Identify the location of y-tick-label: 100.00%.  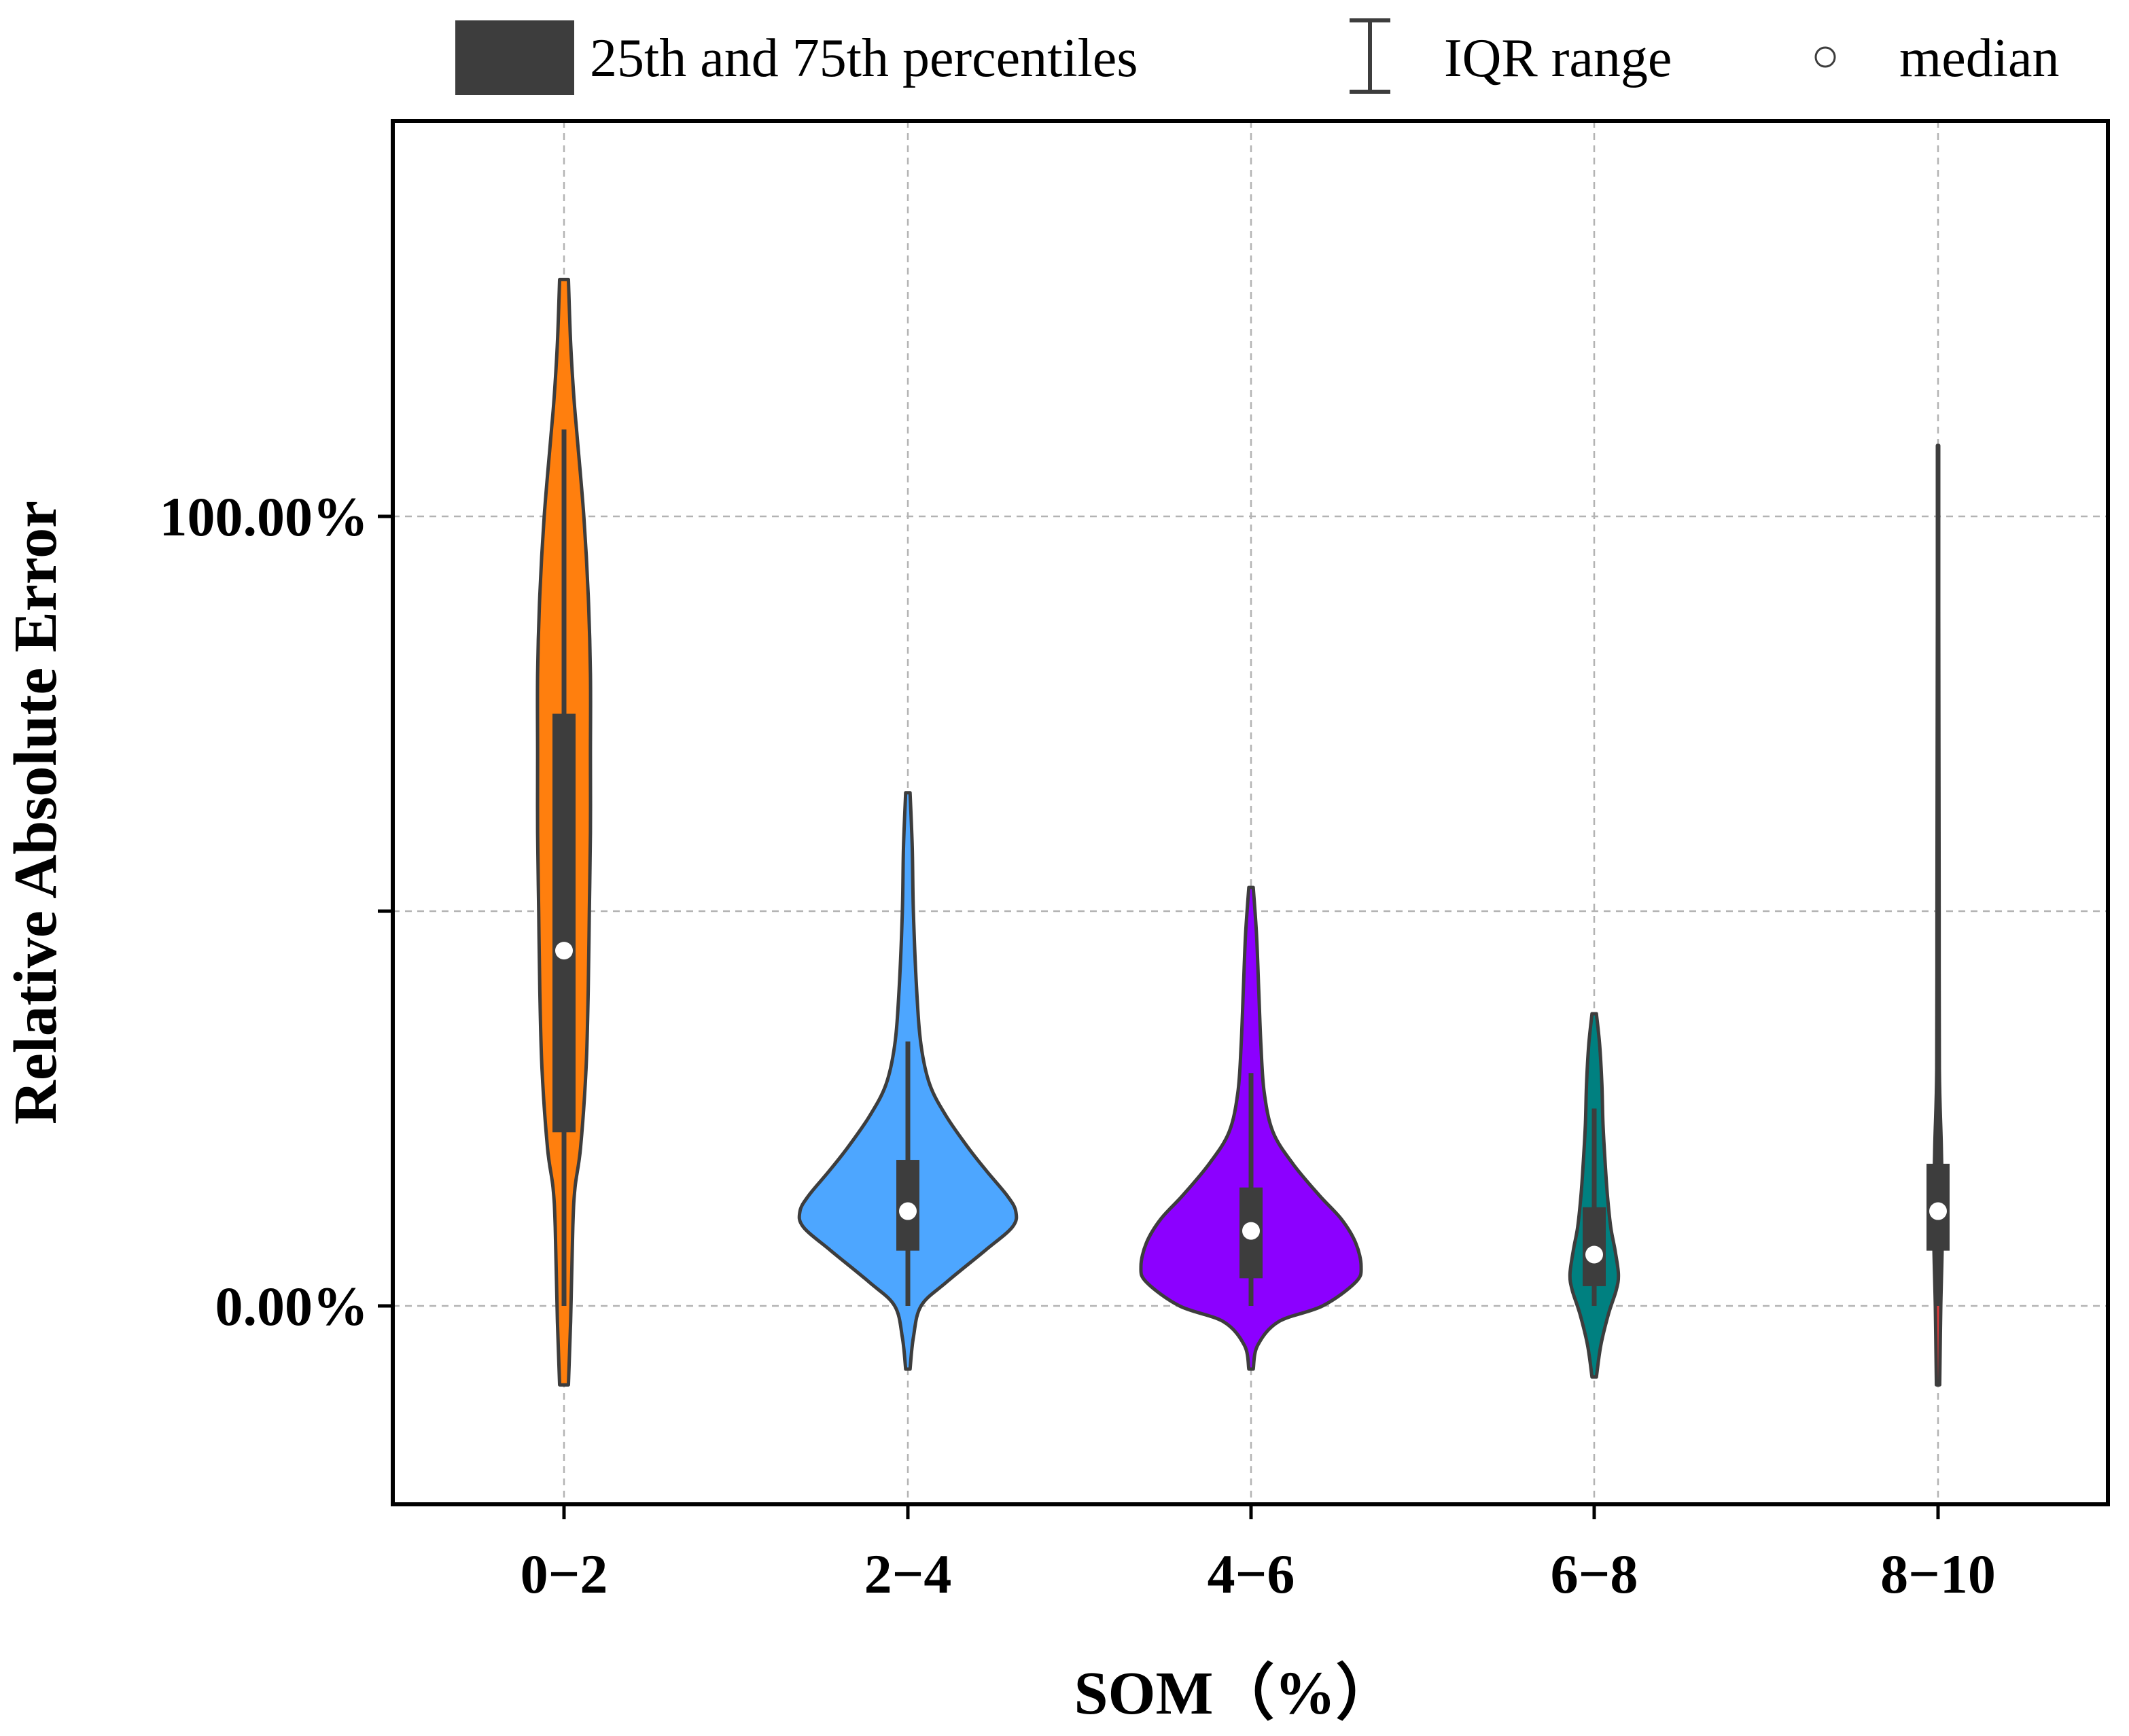
(264, 517).